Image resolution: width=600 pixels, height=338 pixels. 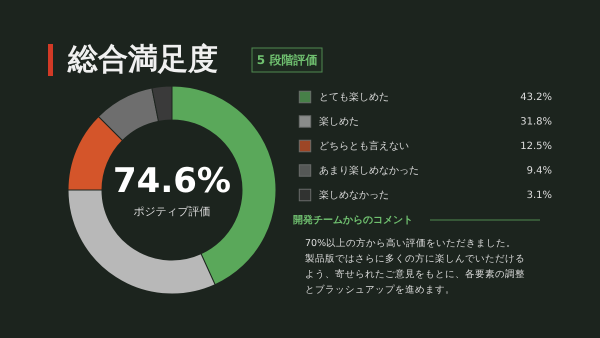 What do you see at coordinates (142, 59) in the screenshot?
I see `chart-title: 総合満足度` at bounding box center [142, 59].